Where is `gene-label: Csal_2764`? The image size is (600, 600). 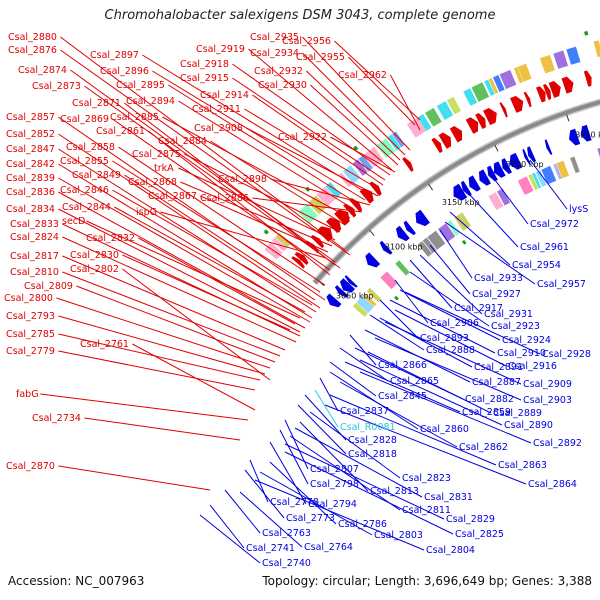 gene-label: Csal_2764 is located at coordinates (328, 547).